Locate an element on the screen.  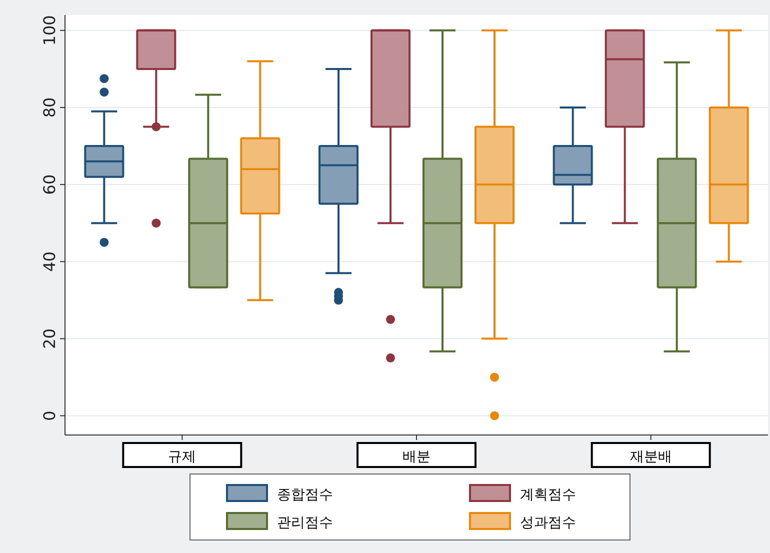
y-tick-label: 40 is located at coordinates (49, 261).